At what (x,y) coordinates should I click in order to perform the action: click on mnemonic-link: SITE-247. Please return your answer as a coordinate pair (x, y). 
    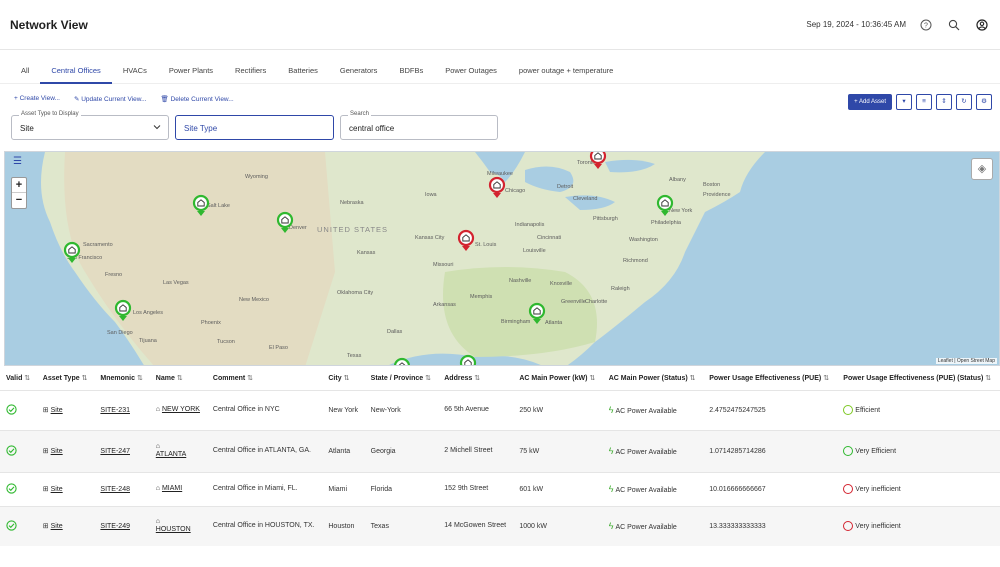
    Looking at the image, I should click on (115, 451).